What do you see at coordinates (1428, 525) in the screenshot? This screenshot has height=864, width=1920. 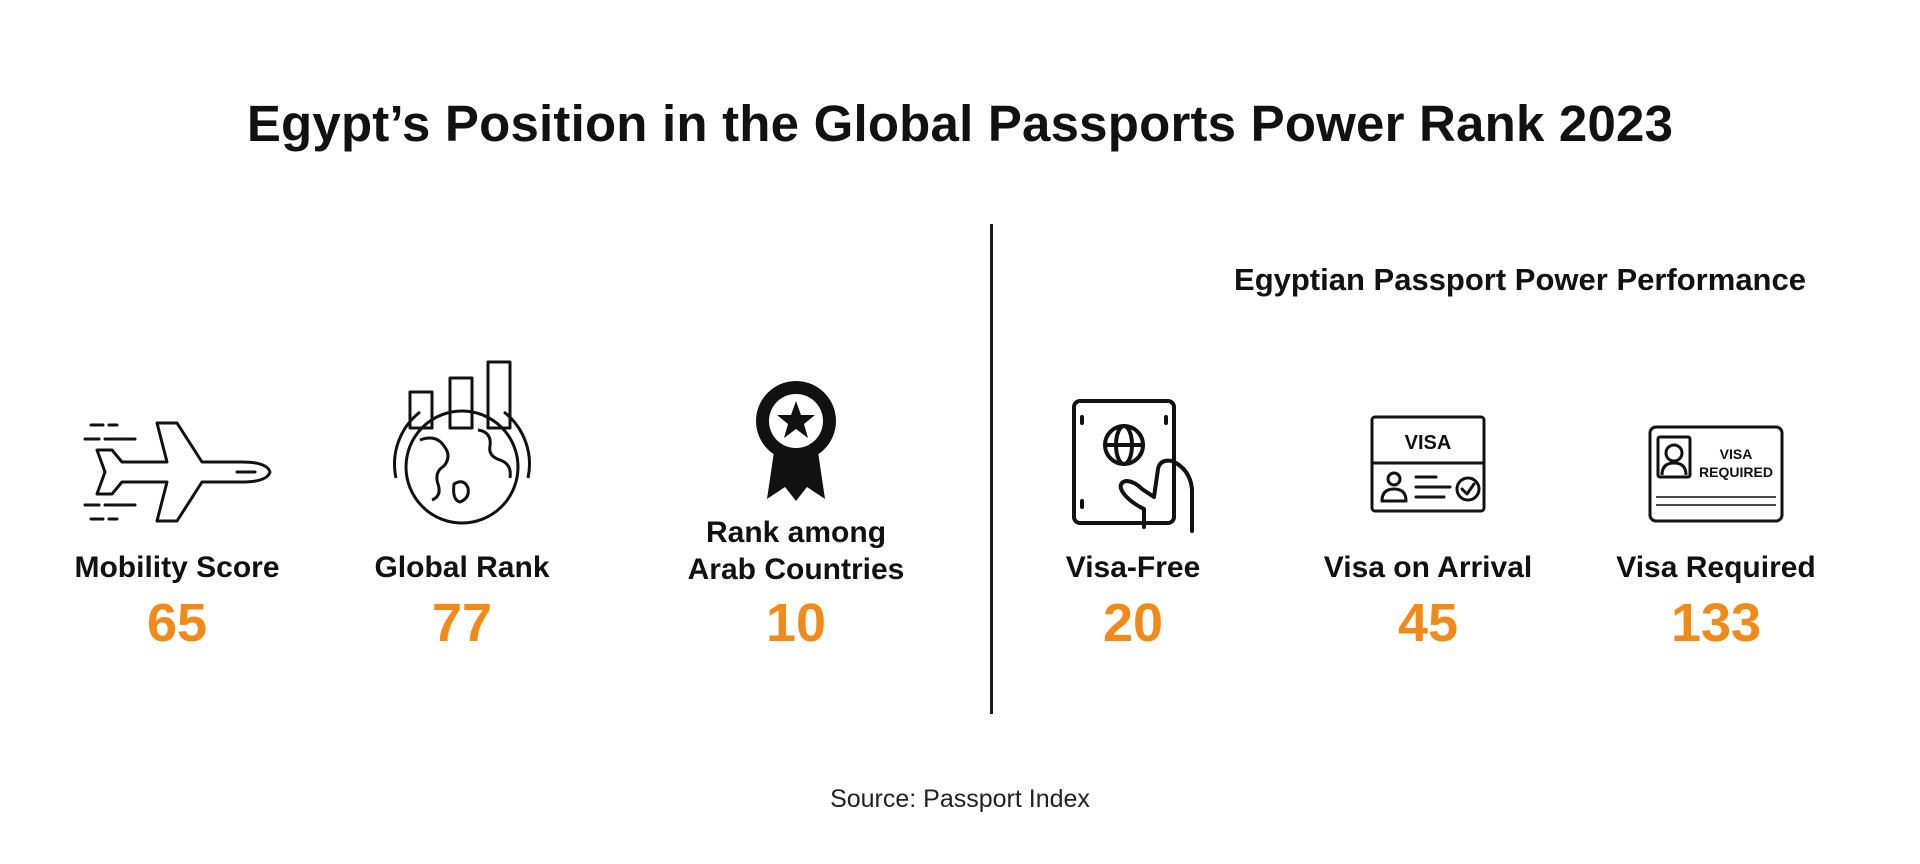 I see `stat-visa-on-arrival: VISA Visa on Arrival 45` at bounding box center [1428, 525].